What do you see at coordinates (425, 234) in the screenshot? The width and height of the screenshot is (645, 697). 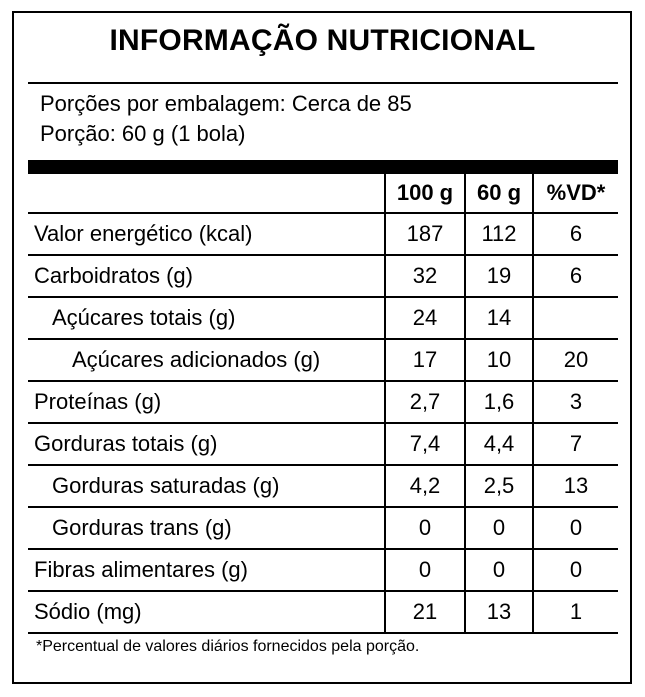 I see `value-100g: 187` at bounding box center [425, 234].